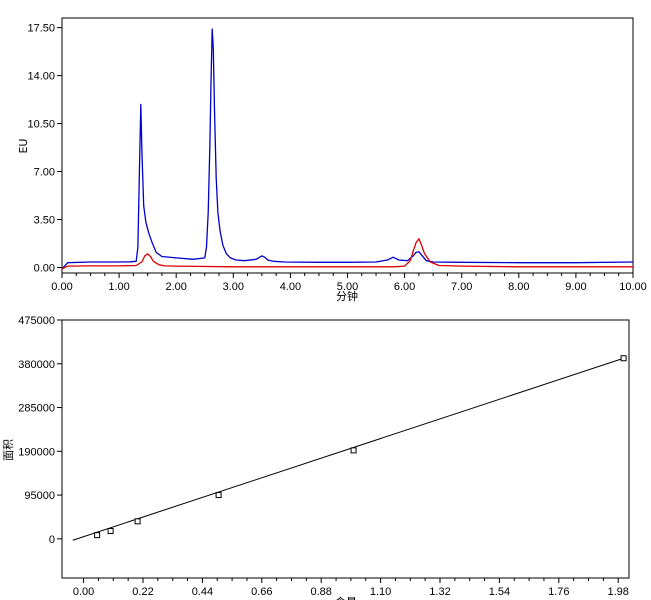  What do you see at coordinates (36, 452) in the screenshot?
I see `y-tick-label: 190000` at bounding box center [36, 452].